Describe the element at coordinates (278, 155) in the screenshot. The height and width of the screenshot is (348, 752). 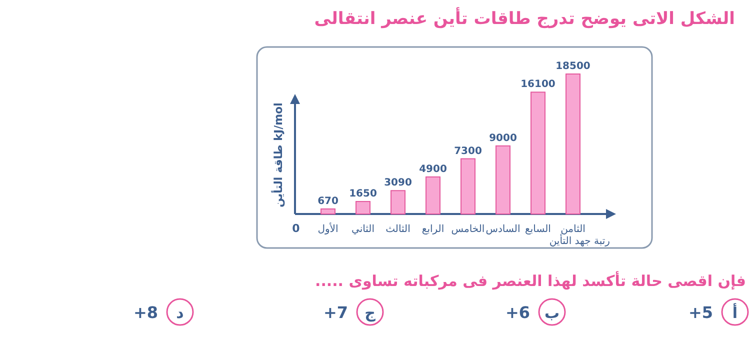
I see `y-axis-title: طاقة التأين kJ/mol` at that location.